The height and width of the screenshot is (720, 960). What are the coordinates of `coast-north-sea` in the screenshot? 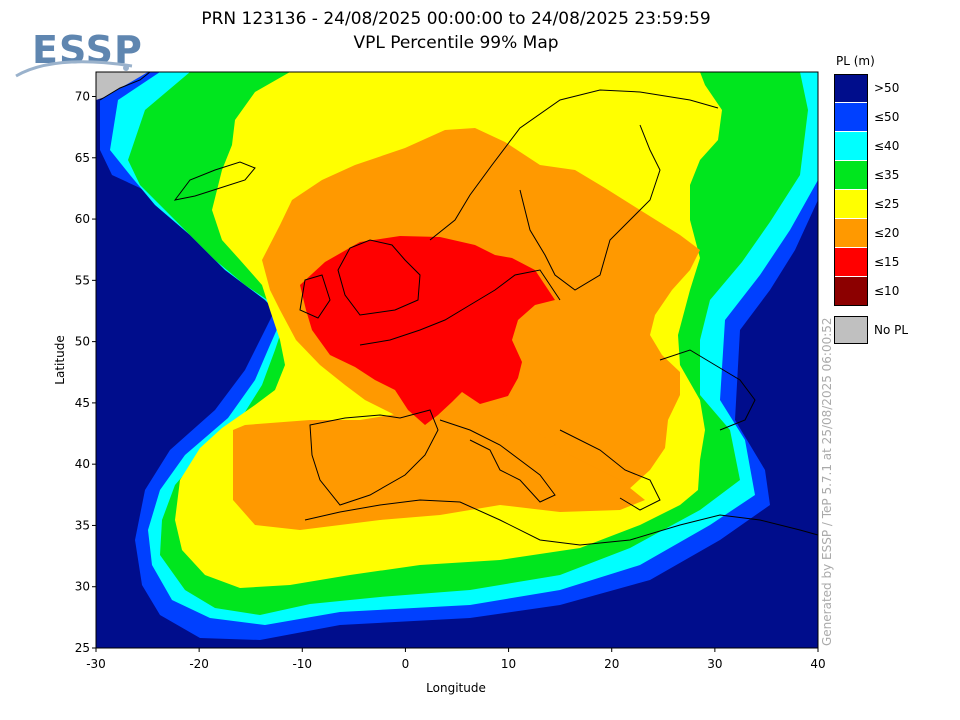 It's located at (460, 307).